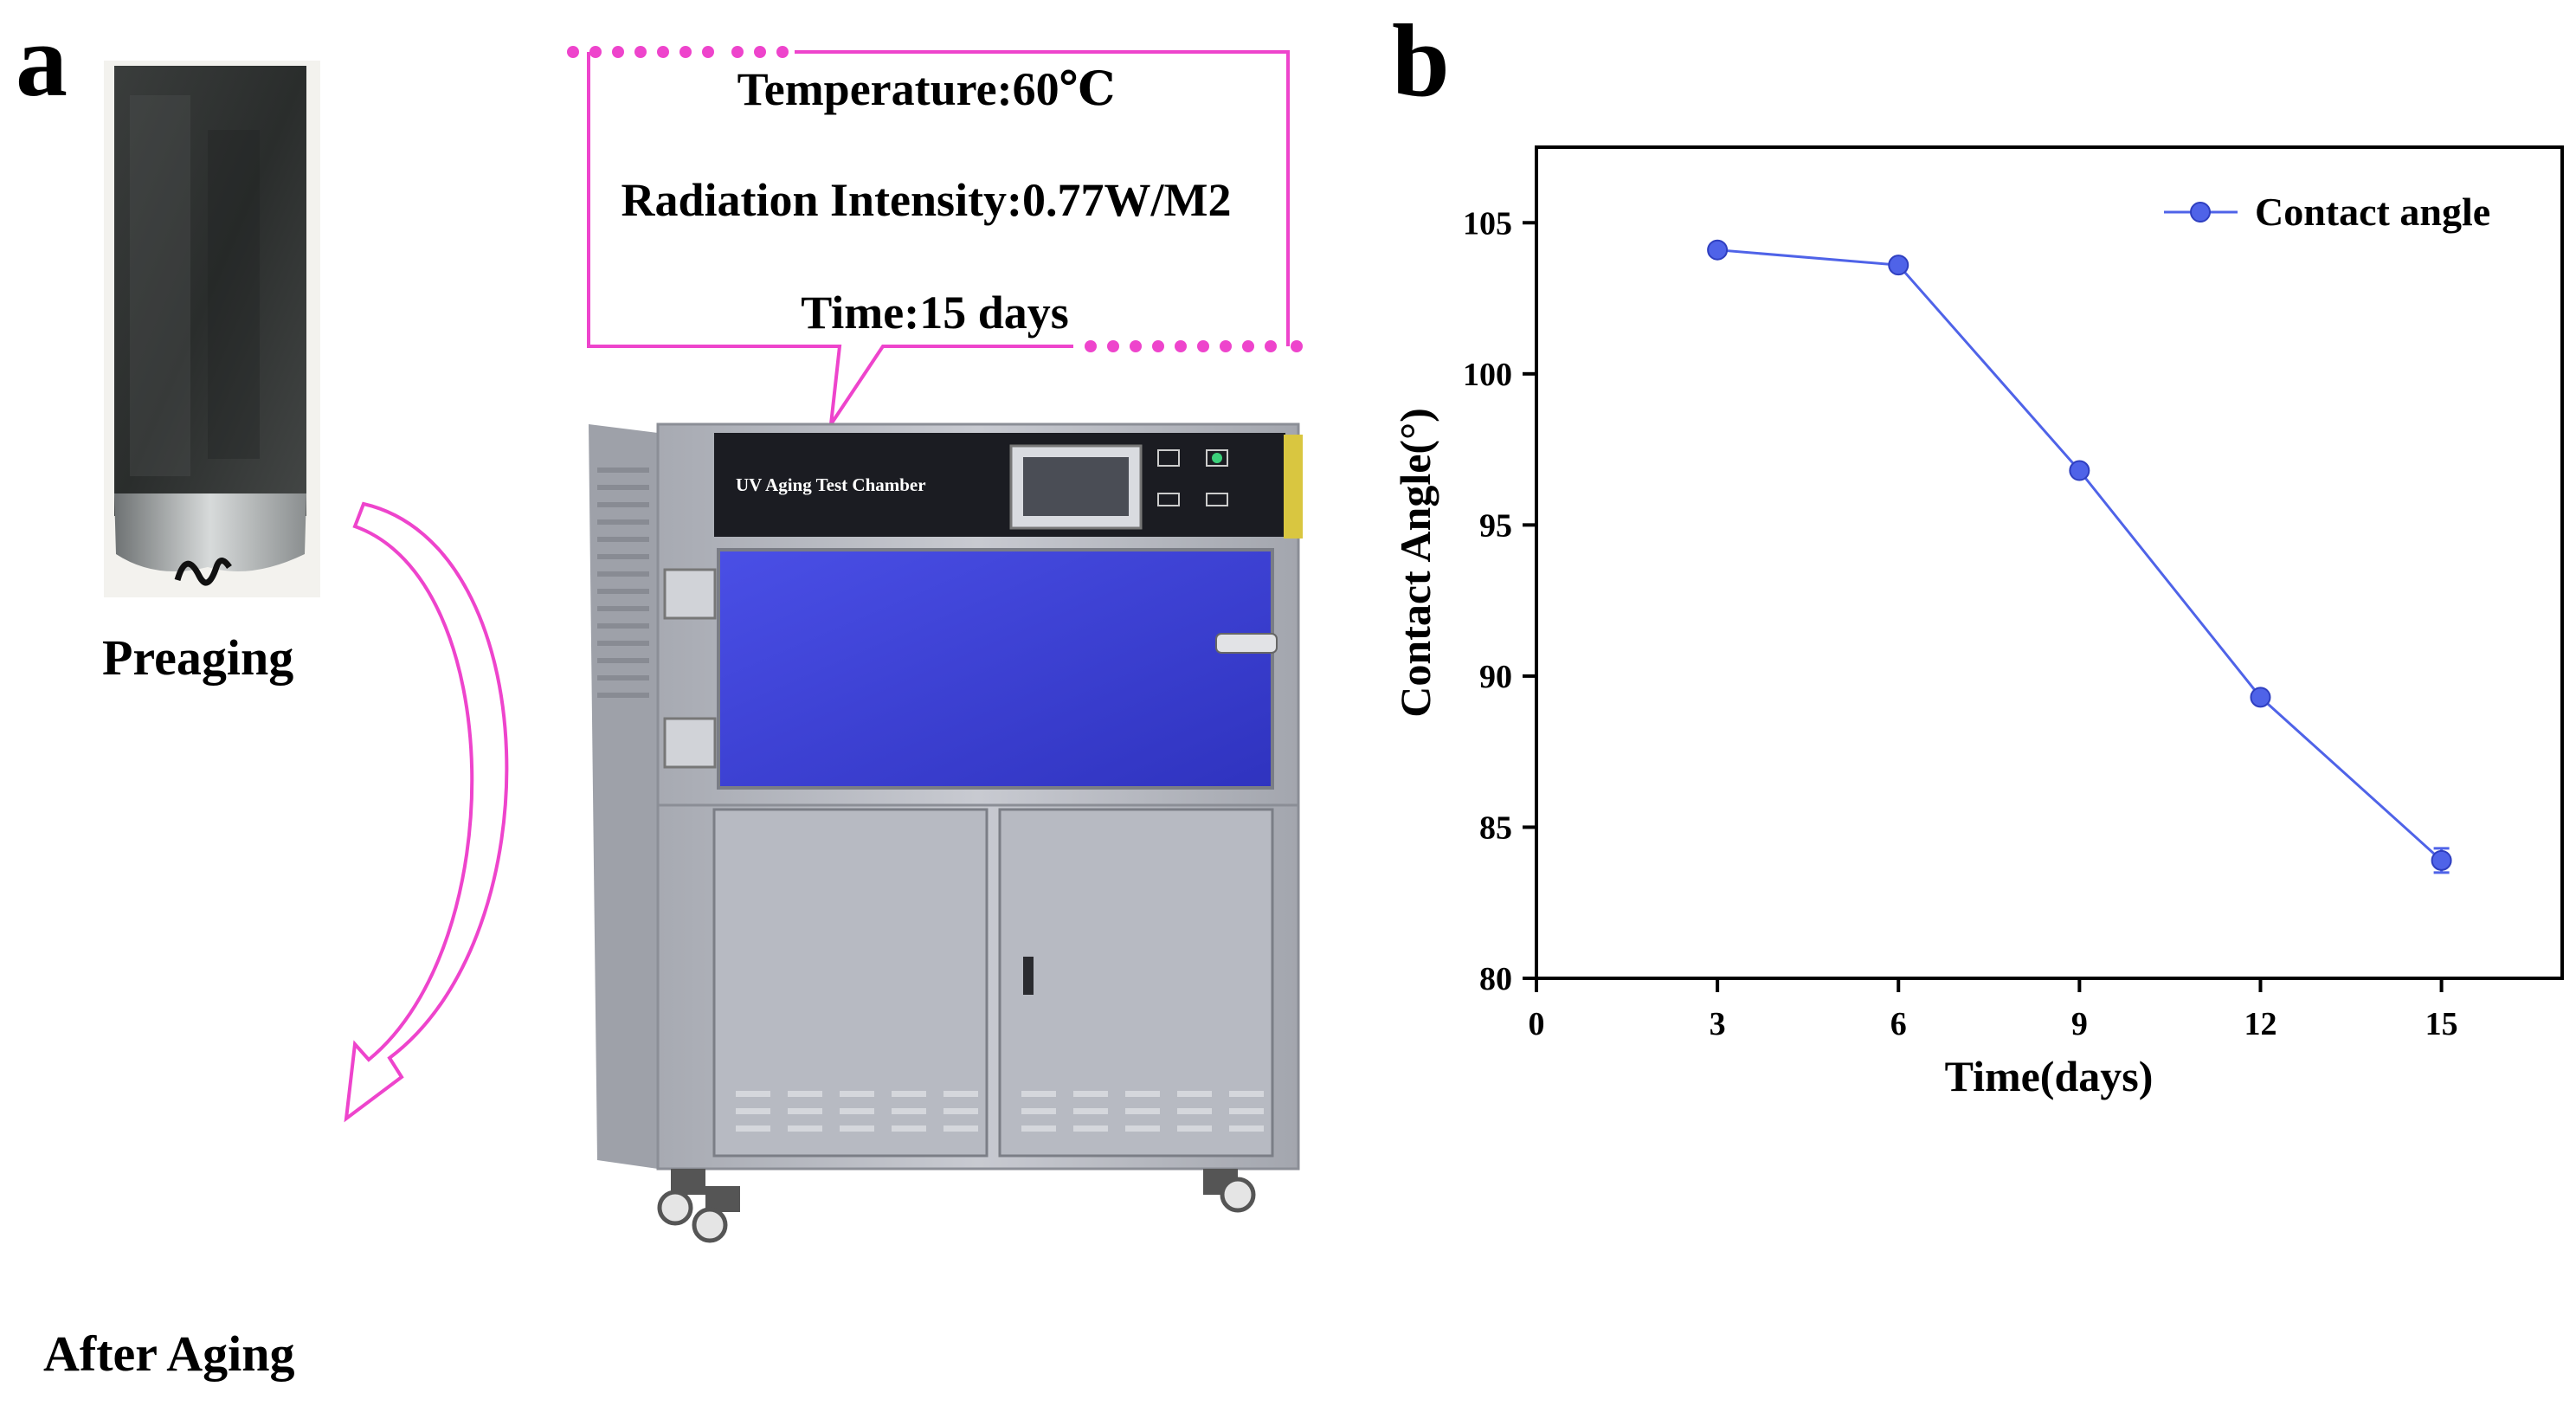  Describe the element at coordinates (935, 236) in the screenshot. I see `test-conditions-callout-frame` at that location.